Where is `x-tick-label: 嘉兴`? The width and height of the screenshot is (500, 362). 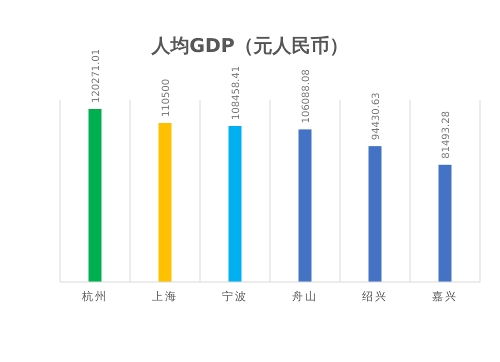
x-tick-label: 嘉兴 is located at coordinates (445, 296).